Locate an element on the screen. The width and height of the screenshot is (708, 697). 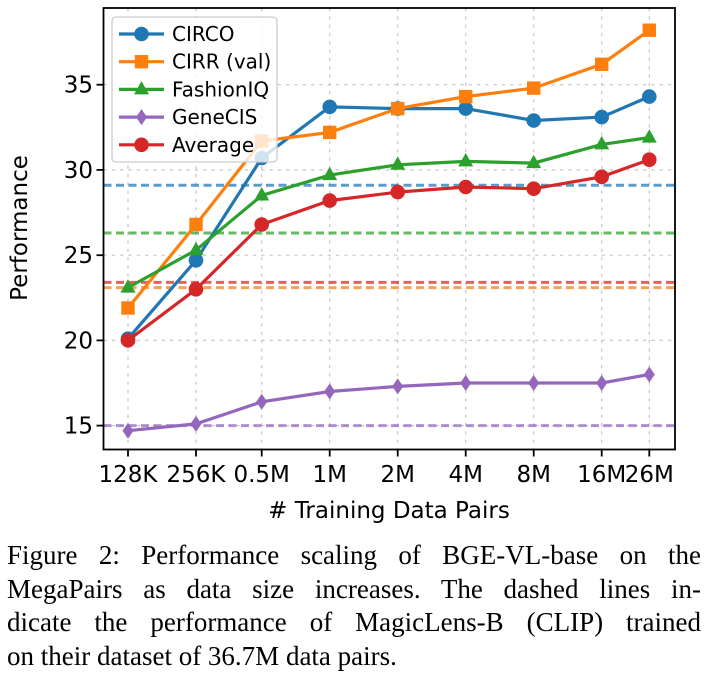
y-tick-label: 35 is located at coordinates (78, 86).